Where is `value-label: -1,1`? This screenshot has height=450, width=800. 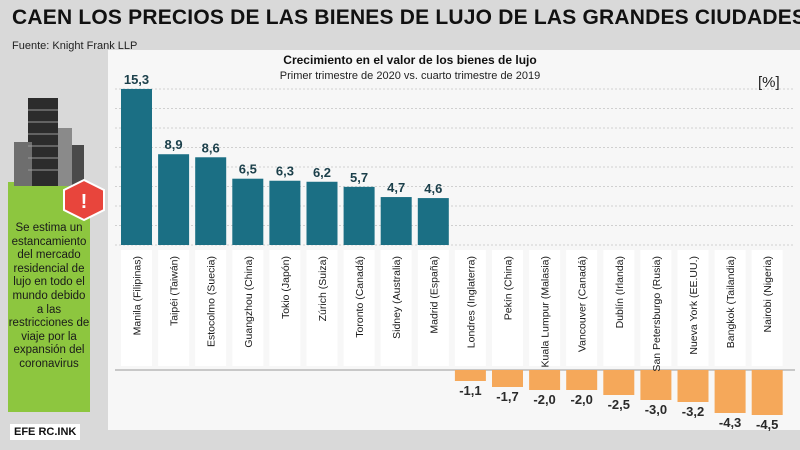 value-label: -1,1 is located at coordinates (470, 390).